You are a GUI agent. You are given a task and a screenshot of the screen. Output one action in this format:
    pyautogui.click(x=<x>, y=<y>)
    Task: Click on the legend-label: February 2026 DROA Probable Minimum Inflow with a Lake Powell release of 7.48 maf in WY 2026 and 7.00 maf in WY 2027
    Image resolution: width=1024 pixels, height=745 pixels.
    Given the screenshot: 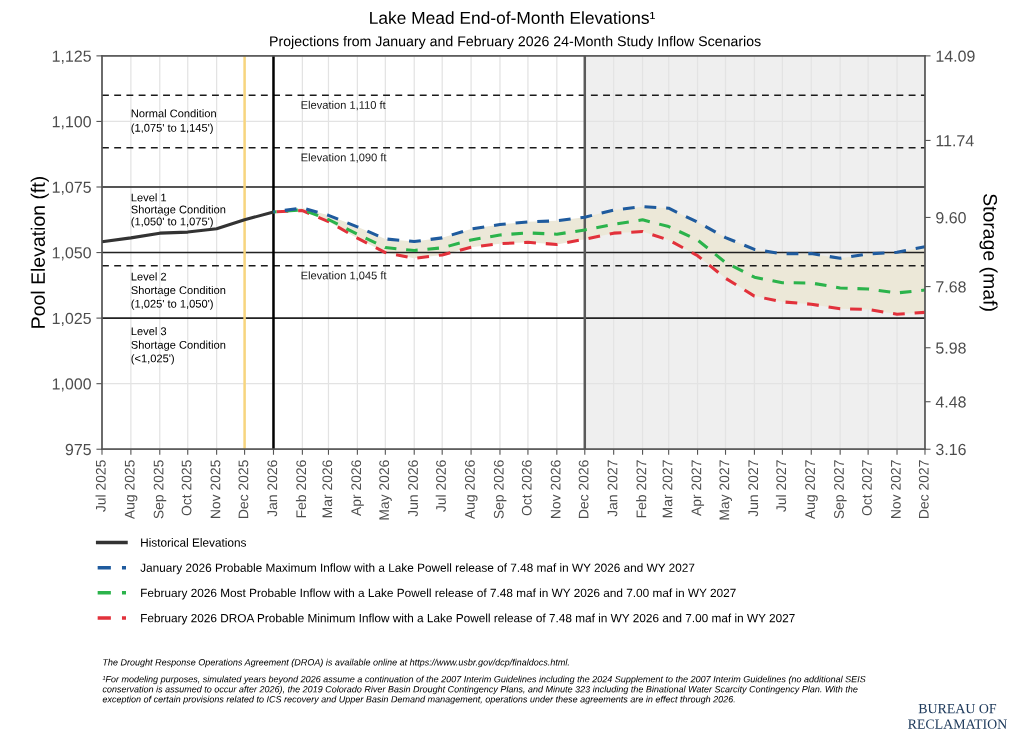 What is the action you would take?
    pyautogui.click(x=468, y=619)
    